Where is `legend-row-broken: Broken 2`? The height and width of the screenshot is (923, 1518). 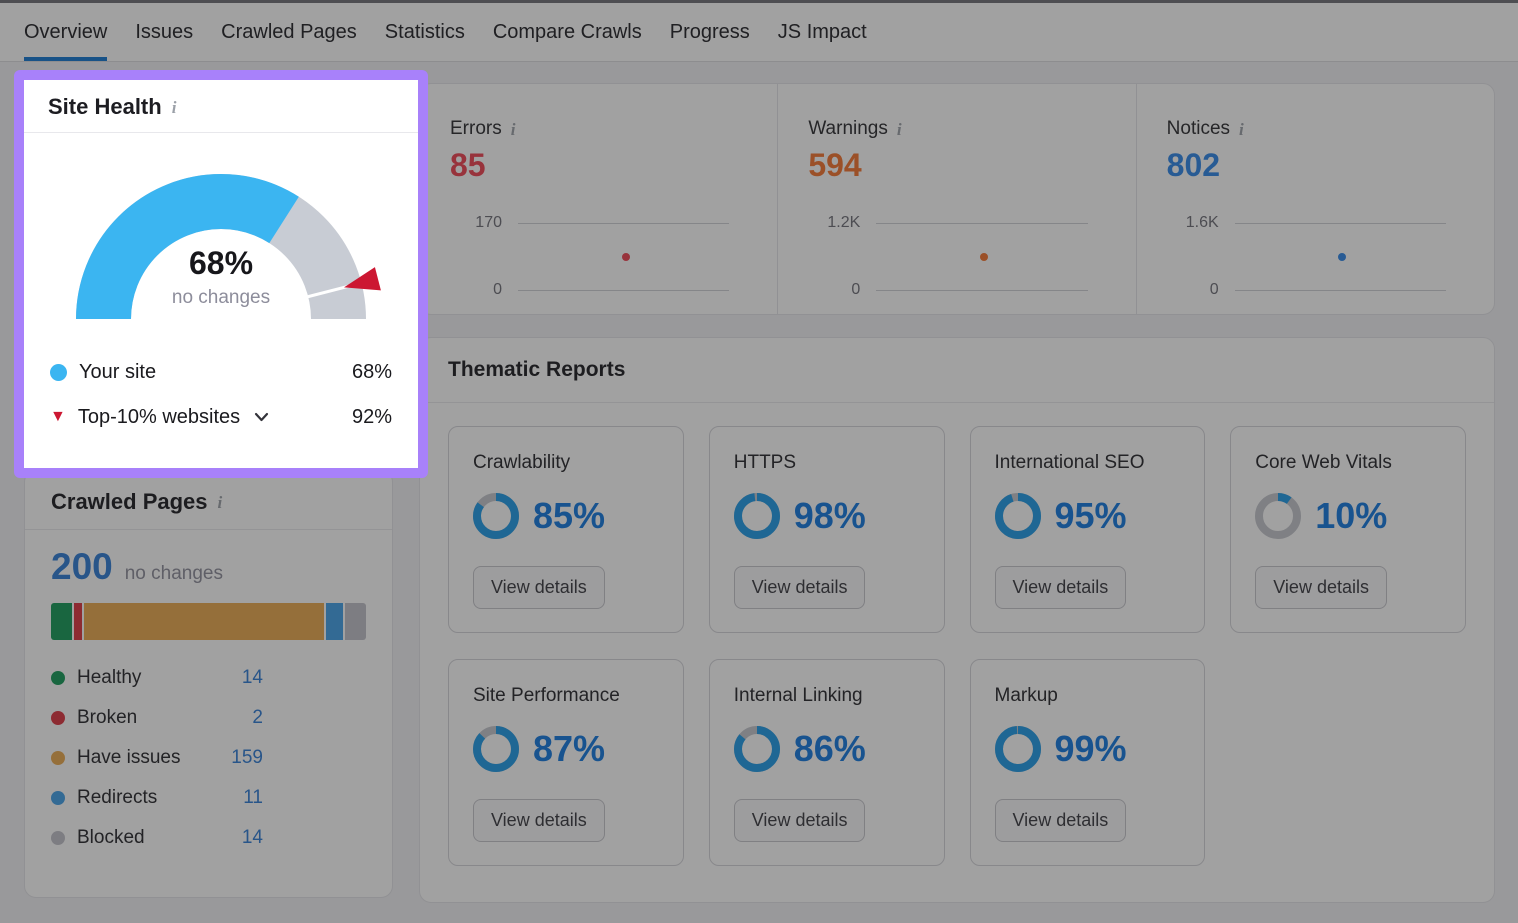
legend-row-broken: Broken 2 is located at coordinates (157, 718).